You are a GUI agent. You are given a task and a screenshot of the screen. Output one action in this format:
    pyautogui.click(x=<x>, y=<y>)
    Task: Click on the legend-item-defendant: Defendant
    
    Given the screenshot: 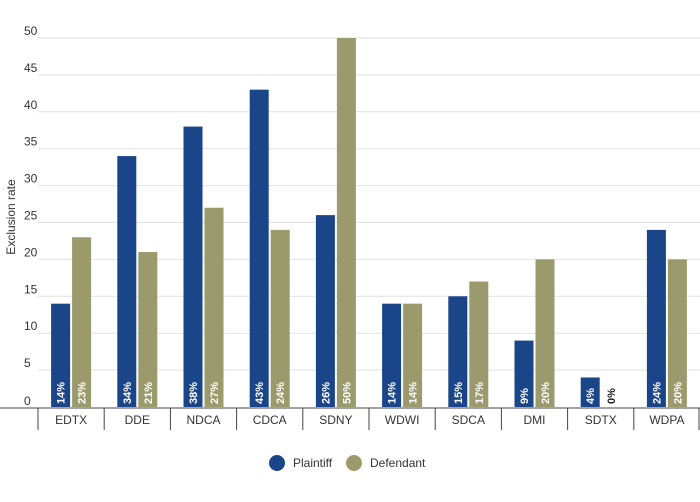 What is the action you would take?
    pyautogui.click(x=386, y=463)
    